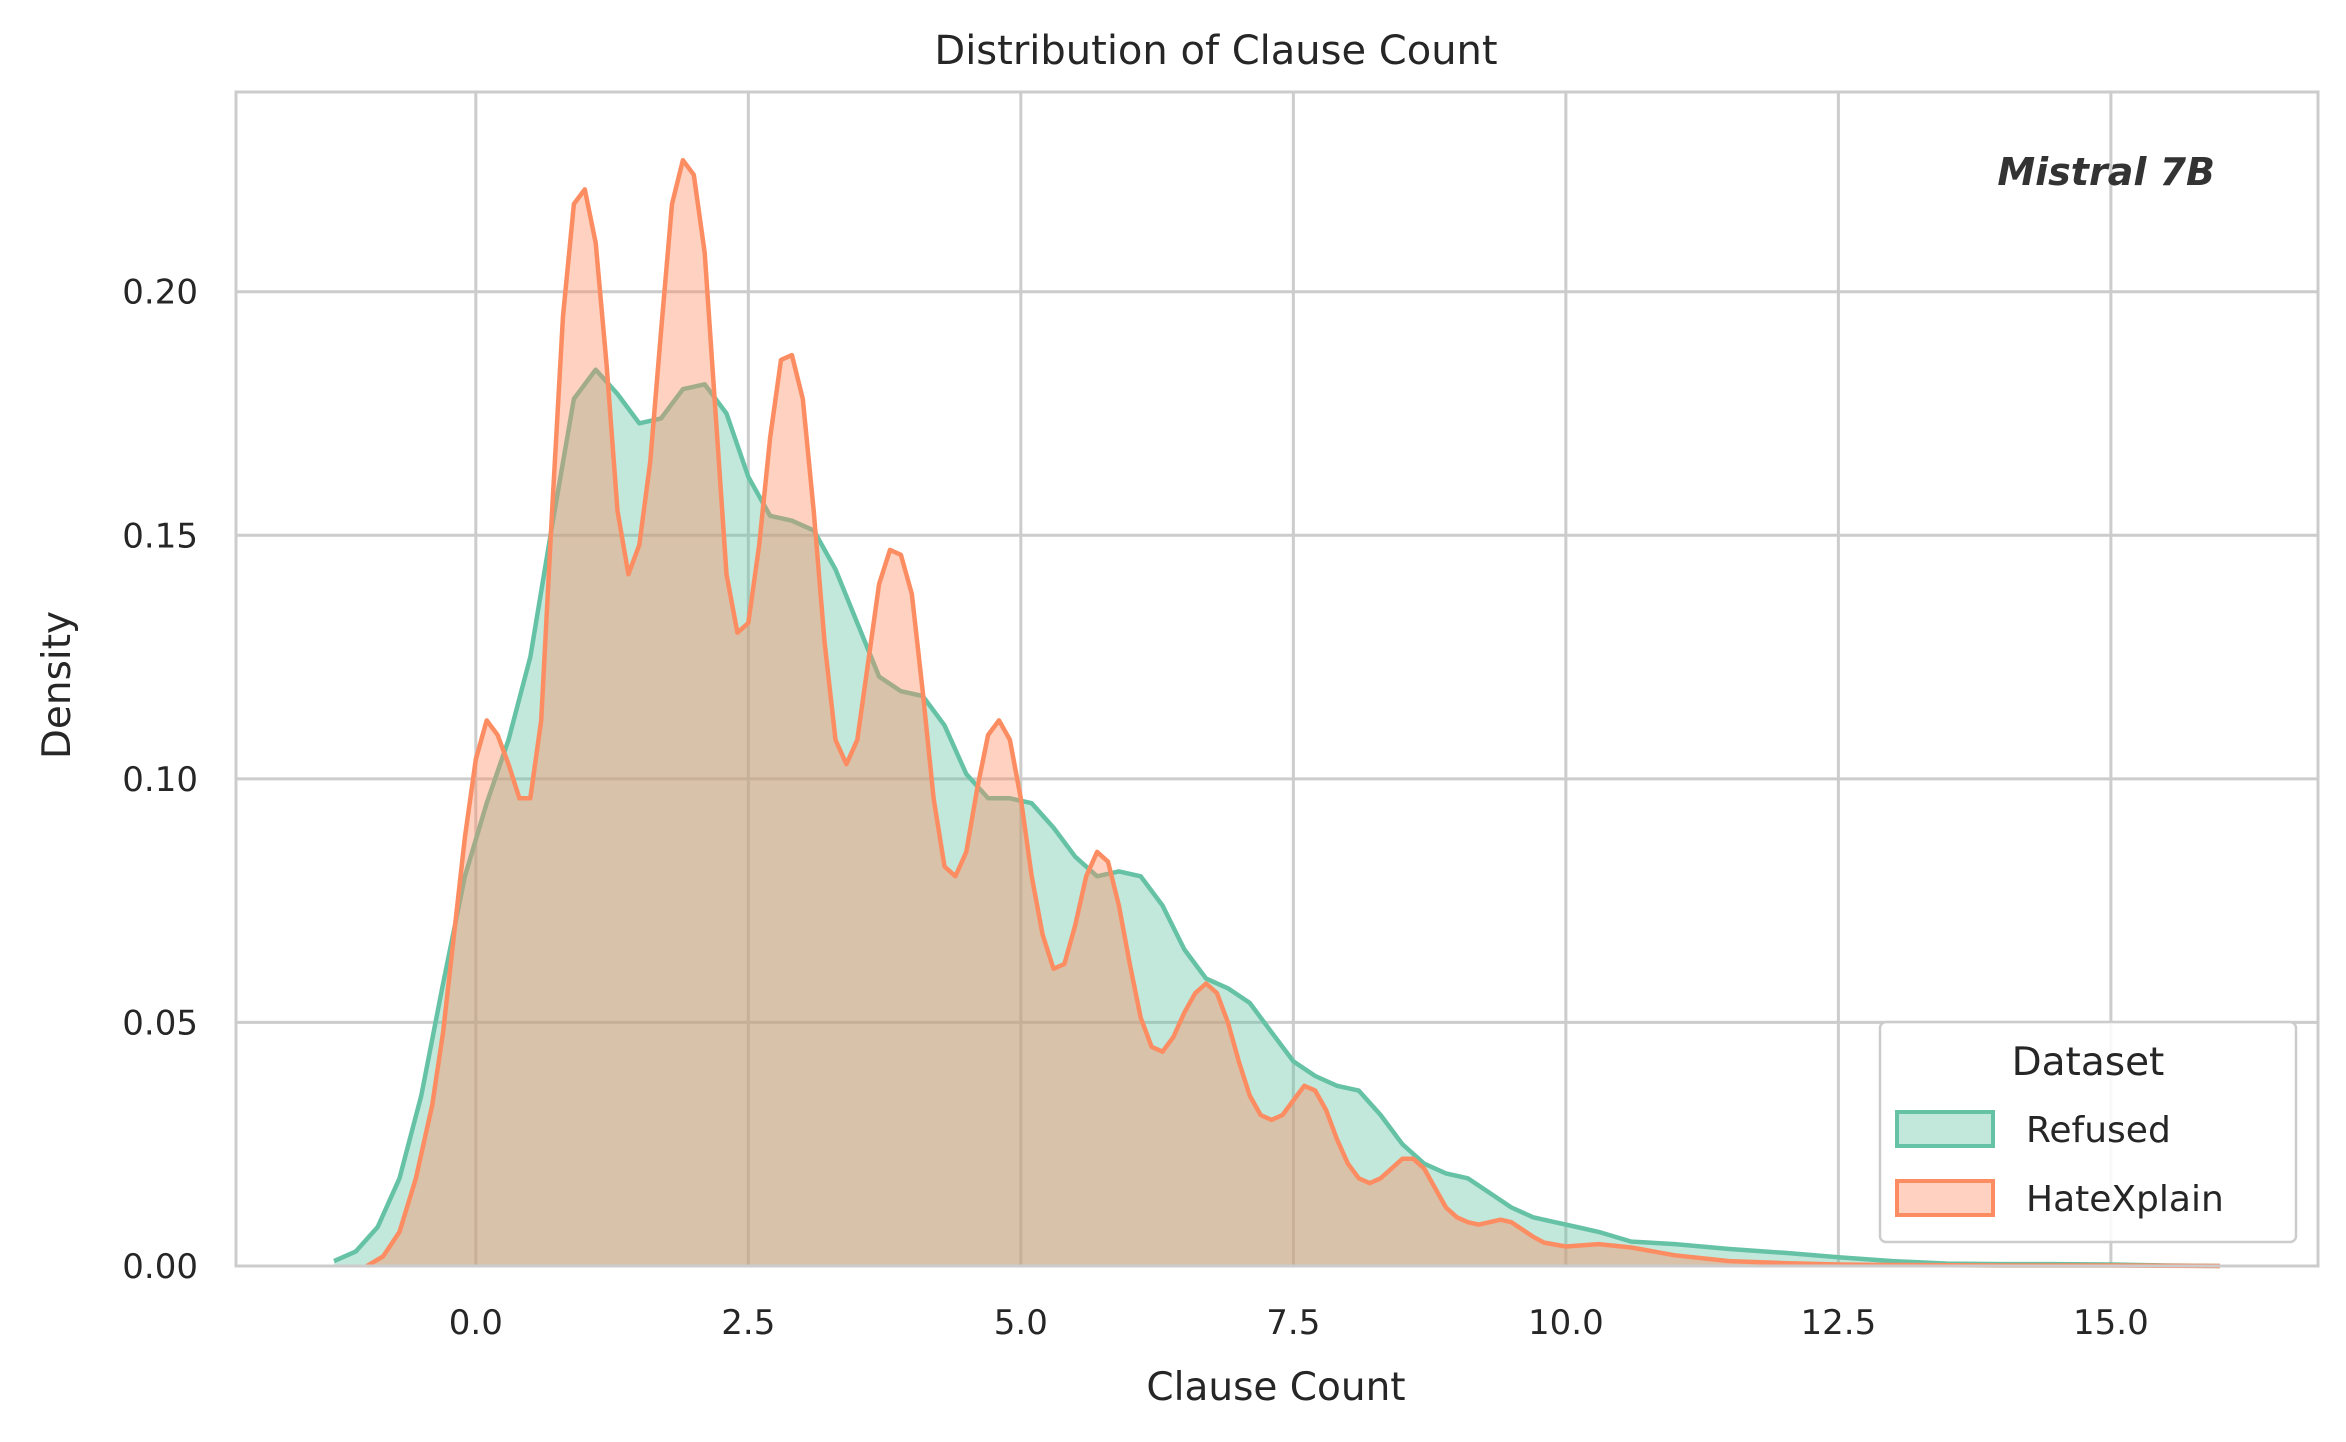 The width and height of the screenshot is (2346, 1442). What do you see at coordinates (160, 1023) in the screenshot?
I see `y-tick-label: 0.05` at bounding box center [160, 1023].